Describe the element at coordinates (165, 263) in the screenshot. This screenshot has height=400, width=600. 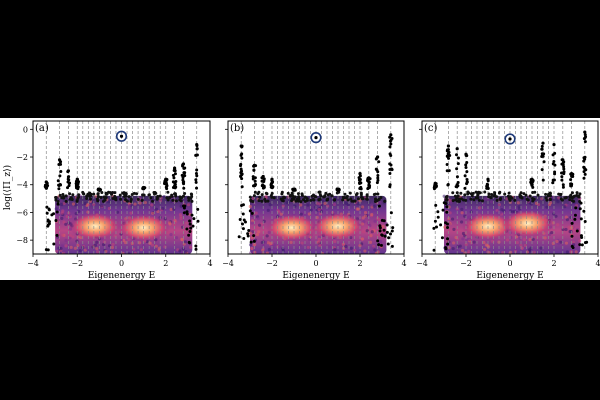
I see `x-tick-label: 2` at that location.